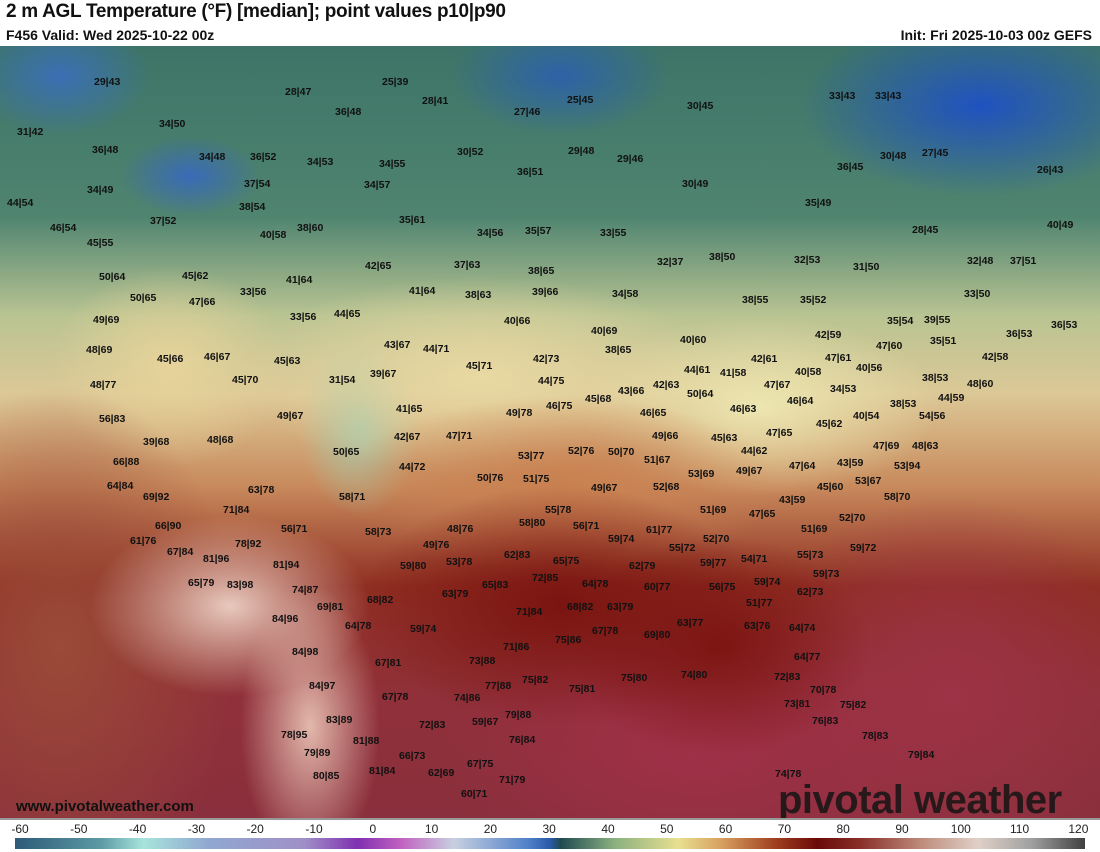  Describe the element at coordinates (869, 368) in the screenshot. I see `point-value: 40|56` at that location.